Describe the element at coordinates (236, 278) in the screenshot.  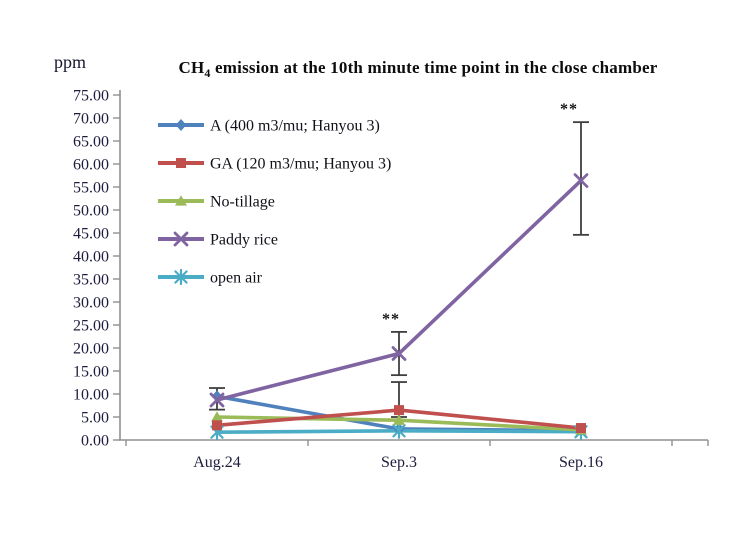
I see `legend-item-label: open air` at that location.